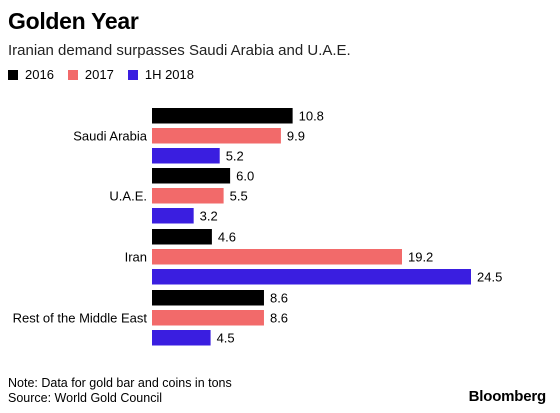  What do you see at coordinates (173, 216) in the screenshot?
I see `bar-u-a-e-1h-2018` at bounding box center [173, 216].